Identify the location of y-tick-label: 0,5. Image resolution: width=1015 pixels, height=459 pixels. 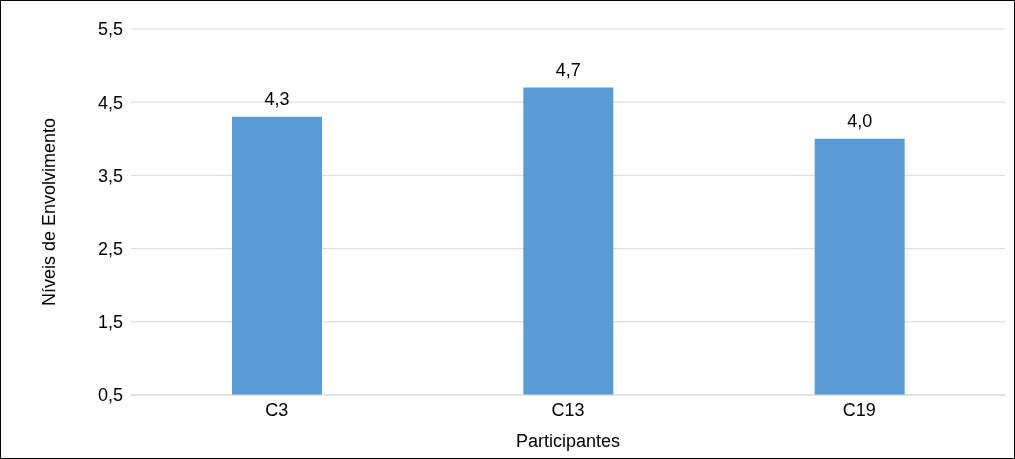
(110, 395).